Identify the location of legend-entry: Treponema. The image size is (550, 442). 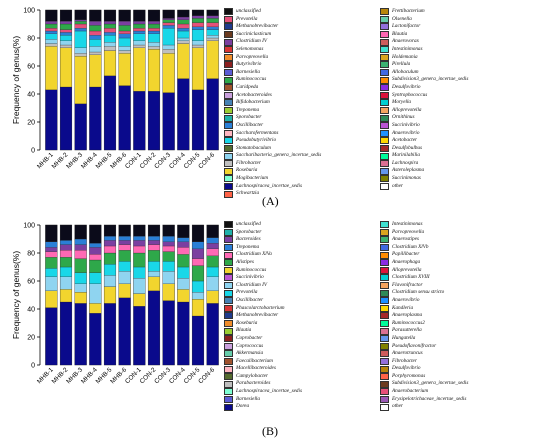
(272, 111).